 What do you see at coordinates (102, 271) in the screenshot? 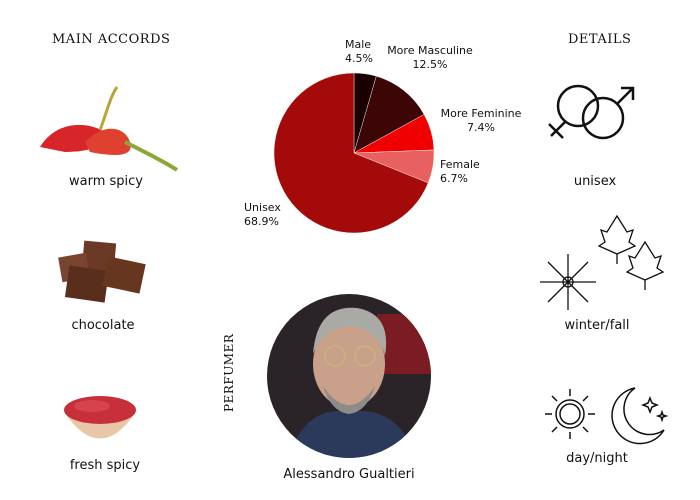
I see `chocolate-icon` at bounding box center [102, 271].